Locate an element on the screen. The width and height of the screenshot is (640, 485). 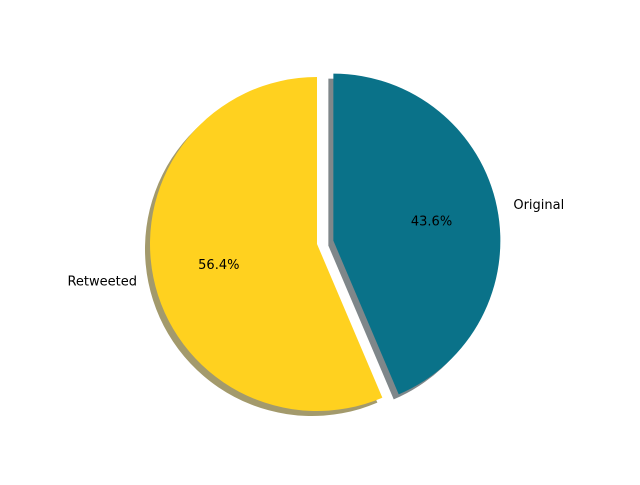
slice-label-original: Original is located at coordinates (538, 205).